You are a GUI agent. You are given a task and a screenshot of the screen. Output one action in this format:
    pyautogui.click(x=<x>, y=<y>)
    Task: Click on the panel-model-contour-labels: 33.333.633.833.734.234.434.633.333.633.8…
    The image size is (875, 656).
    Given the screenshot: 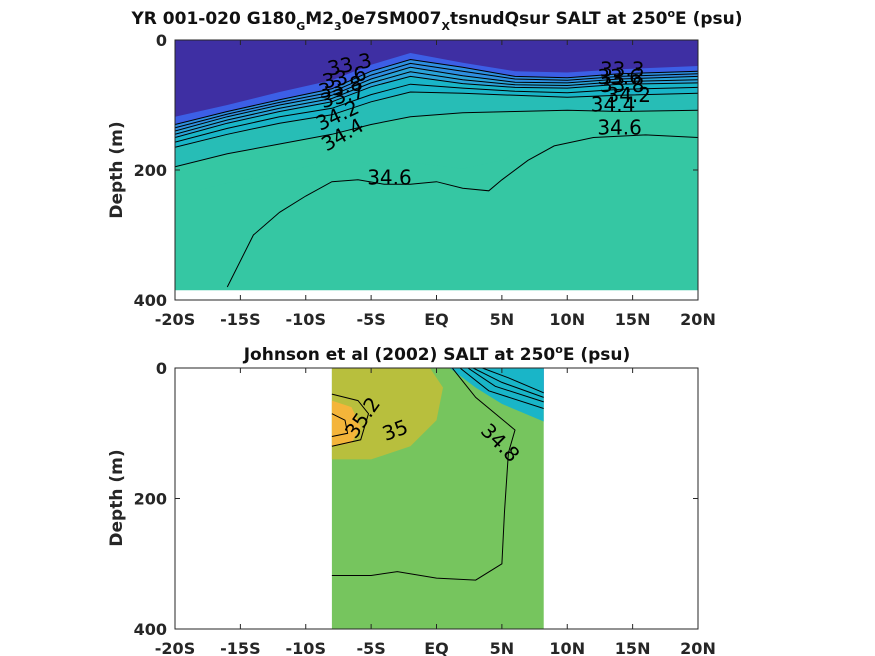 What is the action you would take?
    pyautogui.click(x=481, y=118)
    